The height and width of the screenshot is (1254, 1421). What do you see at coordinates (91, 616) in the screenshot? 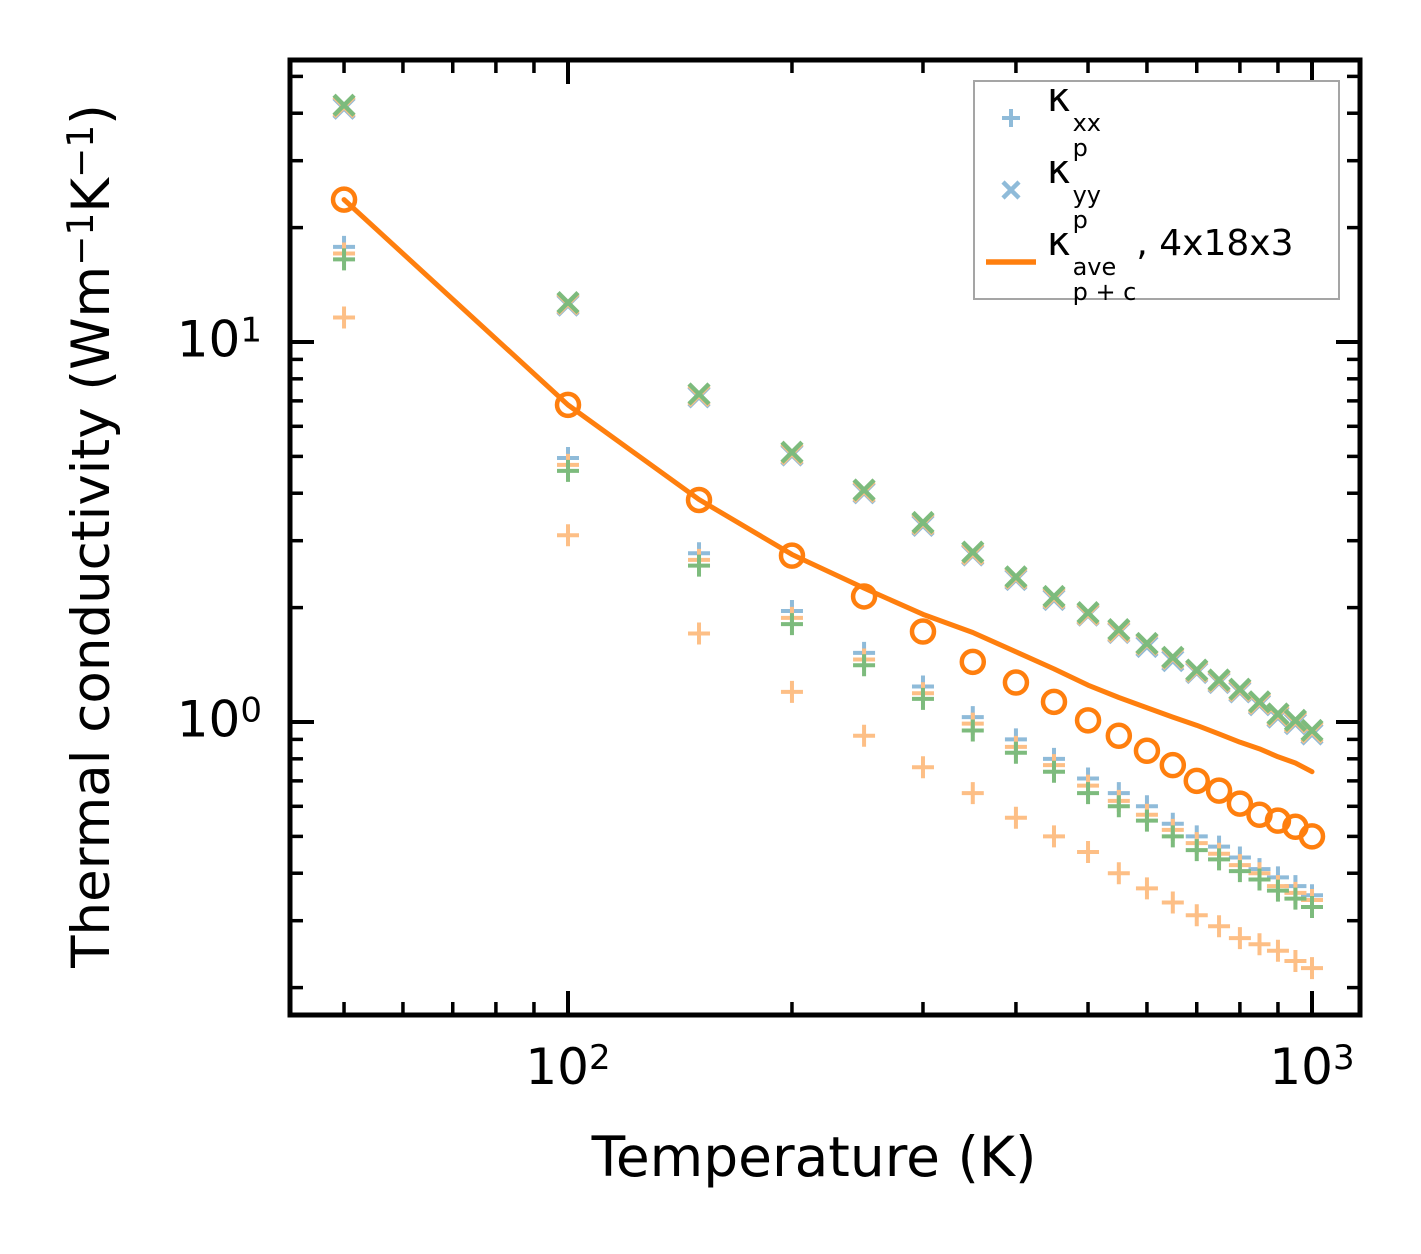
I see `y-axis-label-text: Thermal conductivity (Wm` at bounding box center [91, 616].